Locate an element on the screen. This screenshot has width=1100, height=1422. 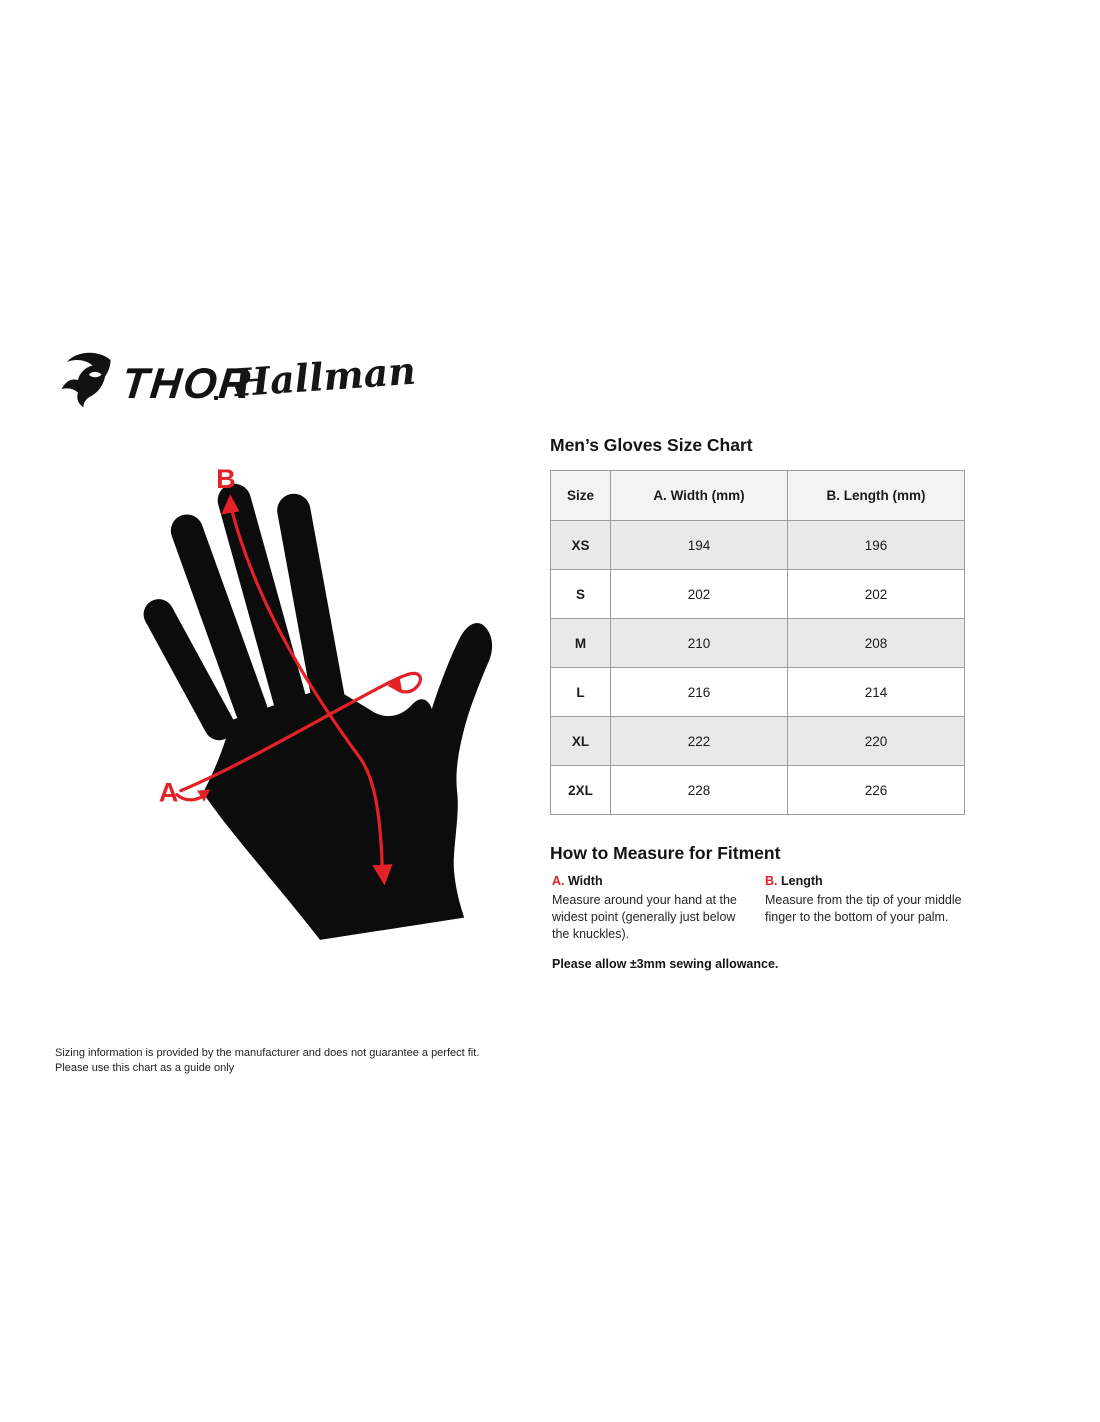
size-chart-title: Men’s Gloves Size Chart is located at coordinates (651, 445).